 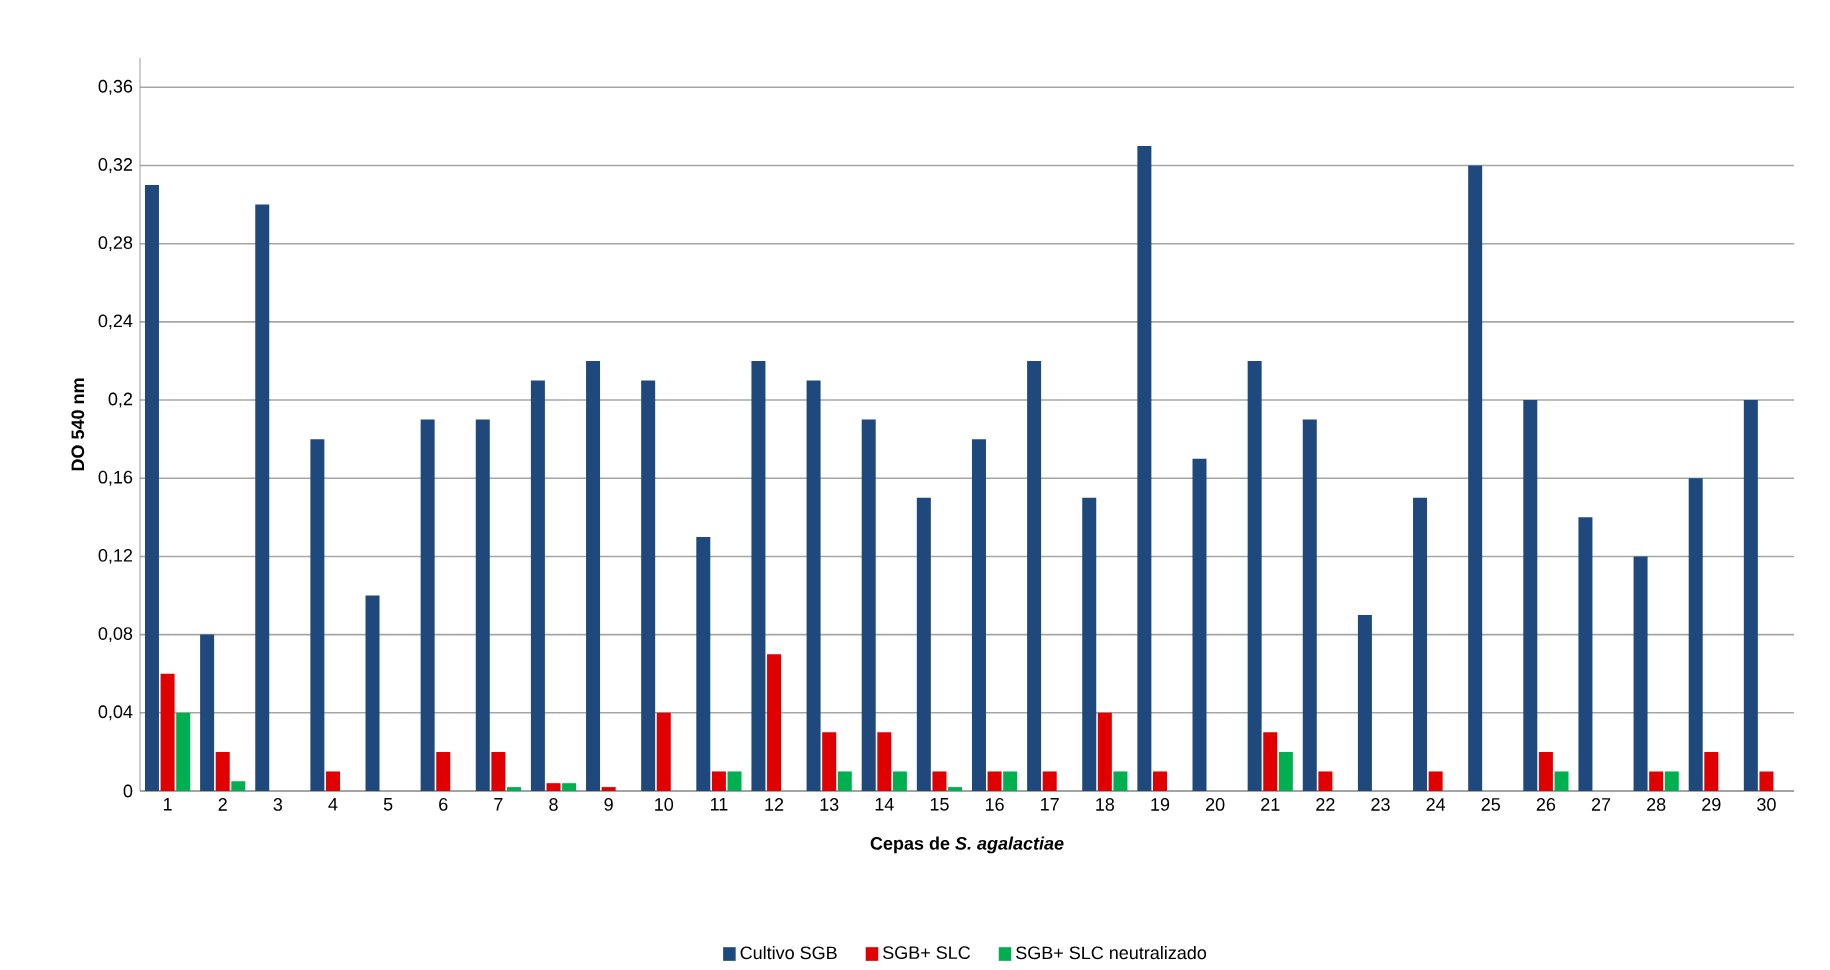 I want to click on x-tick-label: 23, so click(x=1380, y=804).